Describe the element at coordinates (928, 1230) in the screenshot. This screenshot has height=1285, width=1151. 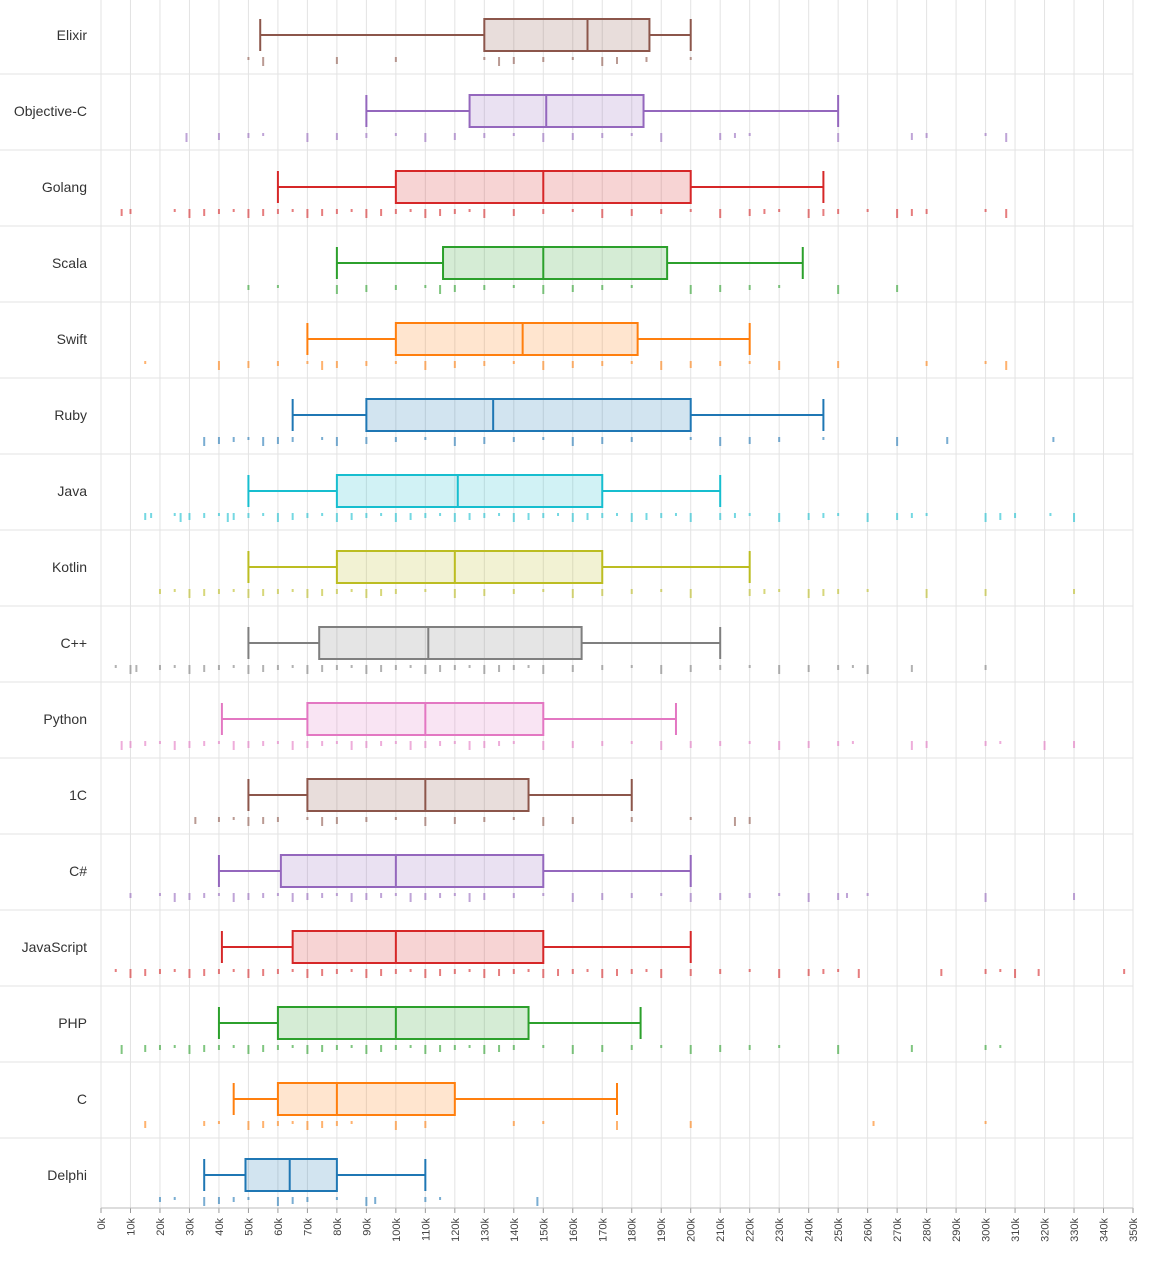
I see `x-tick-label: 280k` at that location.